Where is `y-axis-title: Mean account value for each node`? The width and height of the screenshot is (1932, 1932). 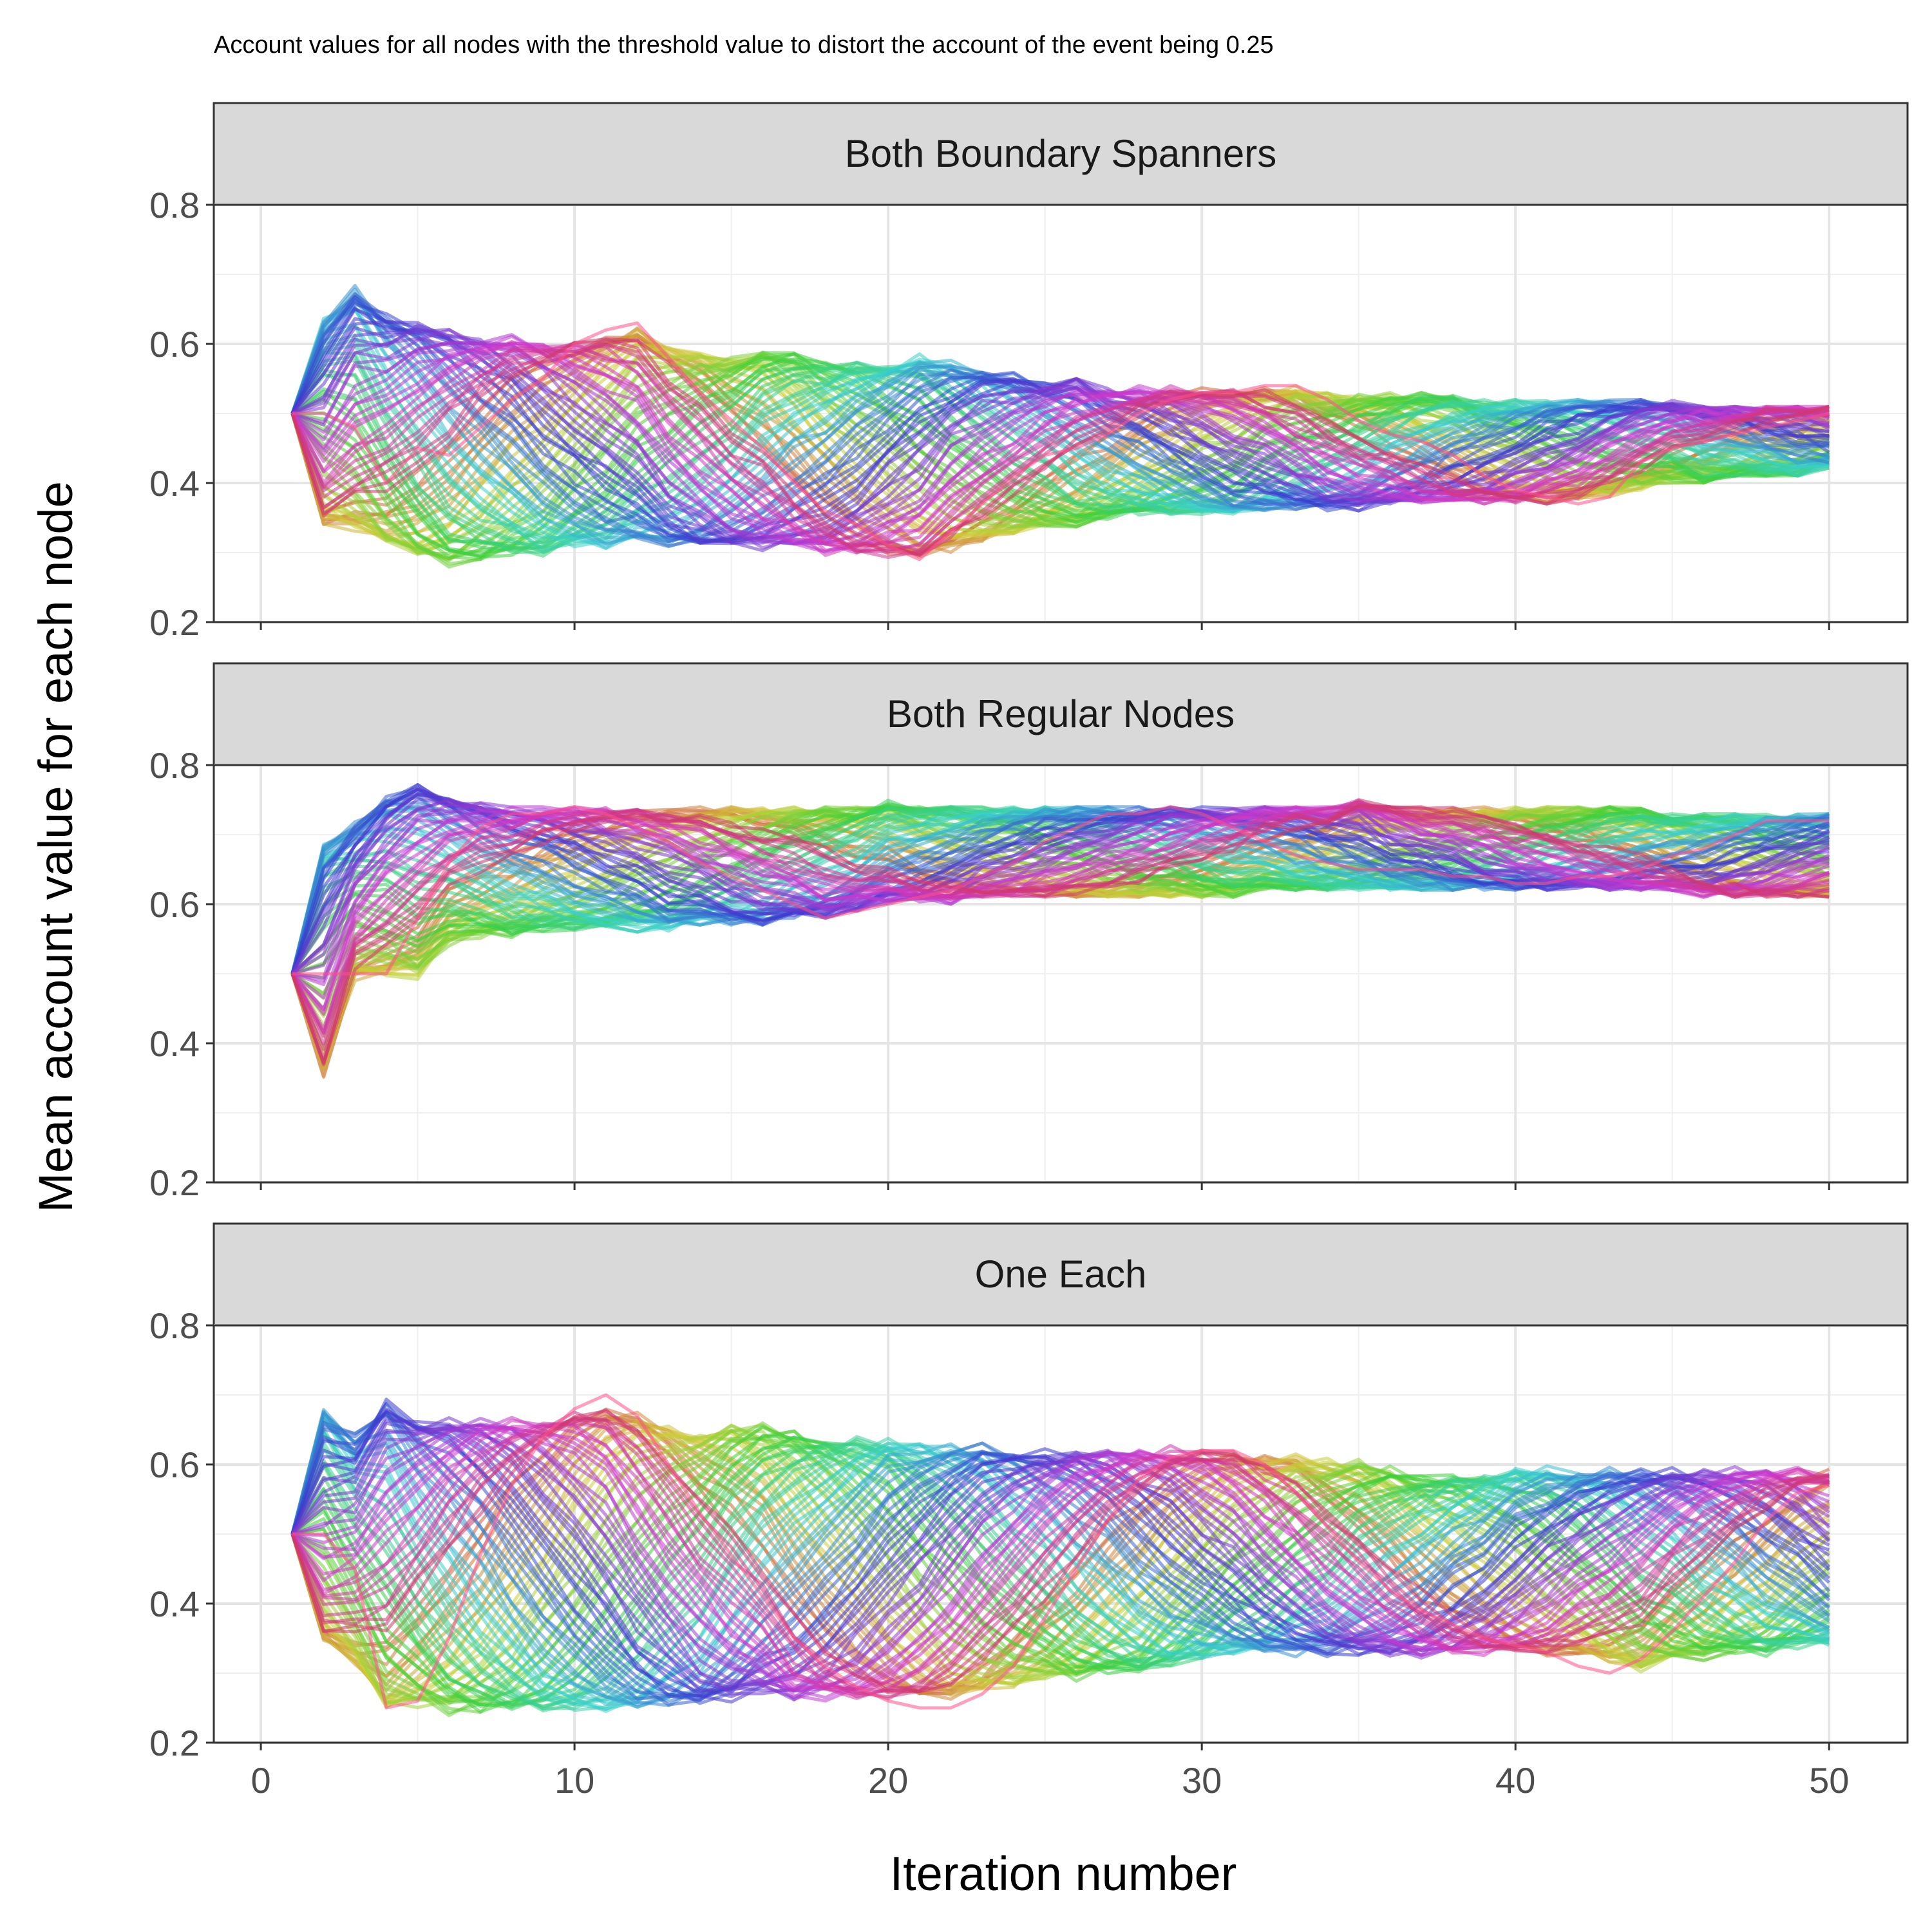 y-axis-title: Mean account value for each node is located at coordinates (56, 846).